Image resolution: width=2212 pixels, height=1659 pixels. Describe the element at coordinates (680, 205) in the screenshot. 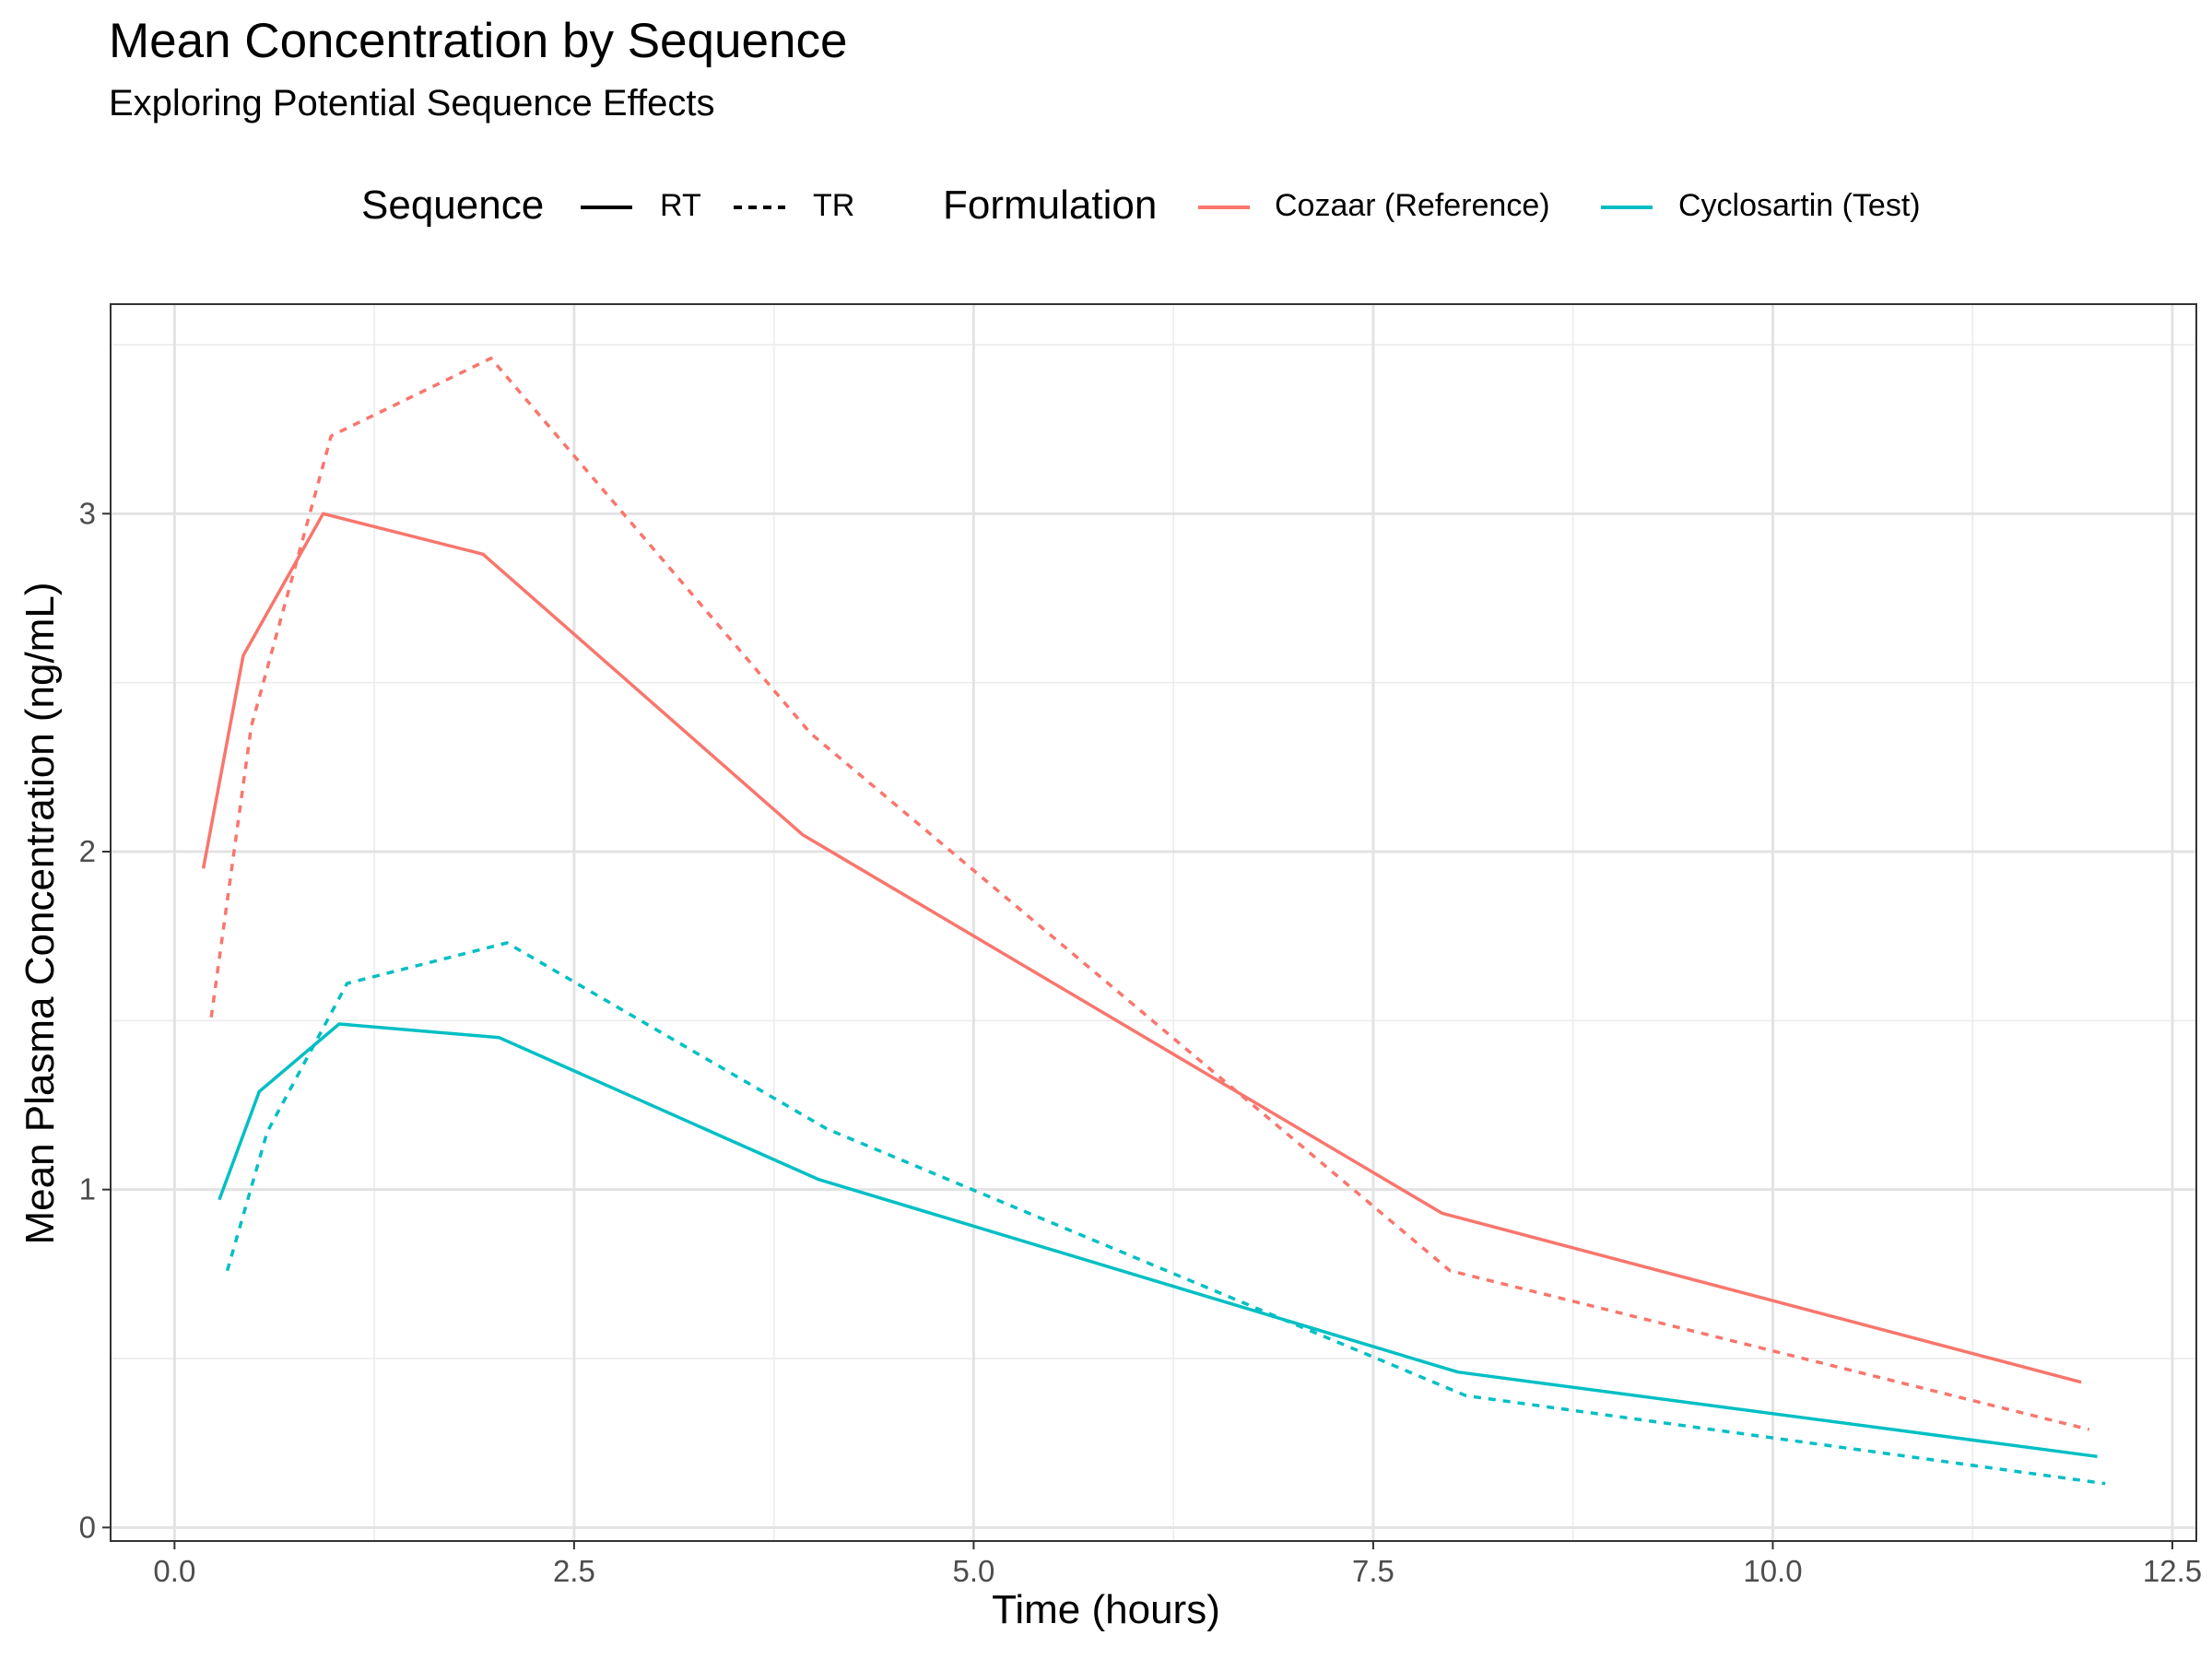

I see `legend-label-rt: RT` at that location.